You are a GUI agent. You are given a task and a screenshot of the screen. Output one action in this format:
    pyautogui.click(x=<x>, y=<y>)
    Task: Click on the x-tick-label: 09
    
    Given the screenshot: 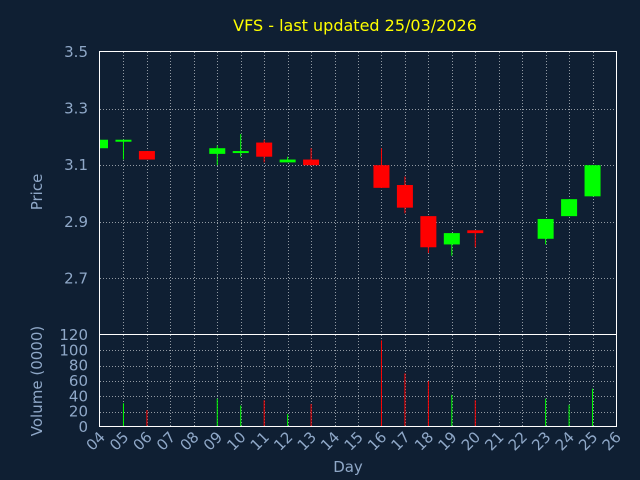 What is the action you would take?
    pyautogui.click(x=213, y=441)
    